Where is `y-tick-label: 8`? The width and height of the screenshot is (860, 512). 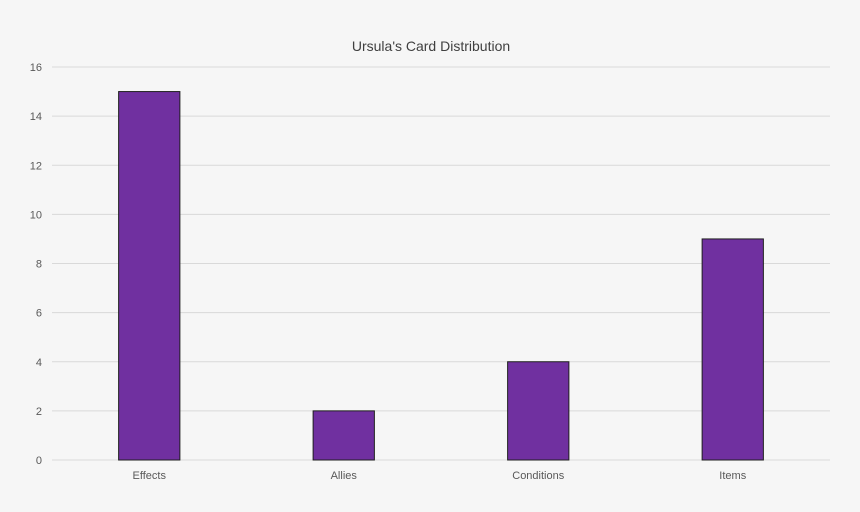
y-tick-label: 8 is located at coordinates (39, 265).